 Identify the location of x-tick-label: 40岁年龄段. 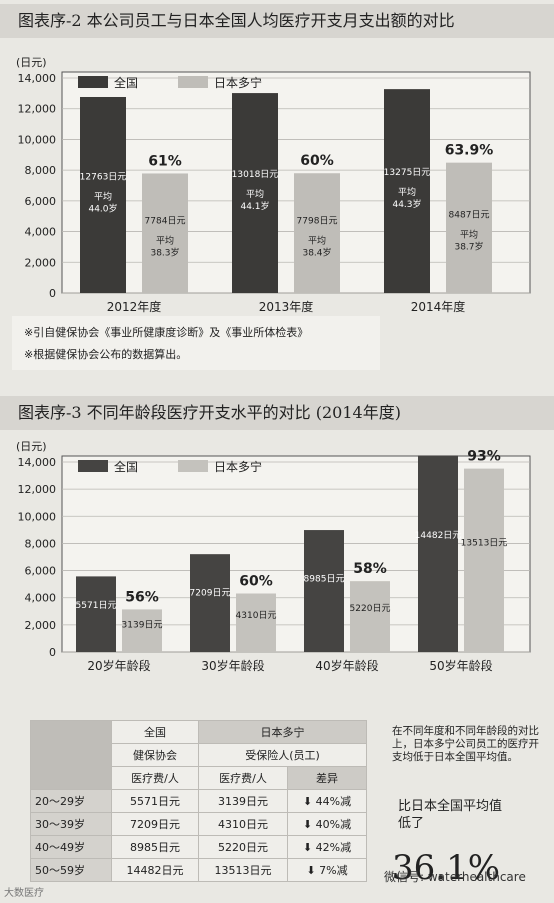
(346, 665).